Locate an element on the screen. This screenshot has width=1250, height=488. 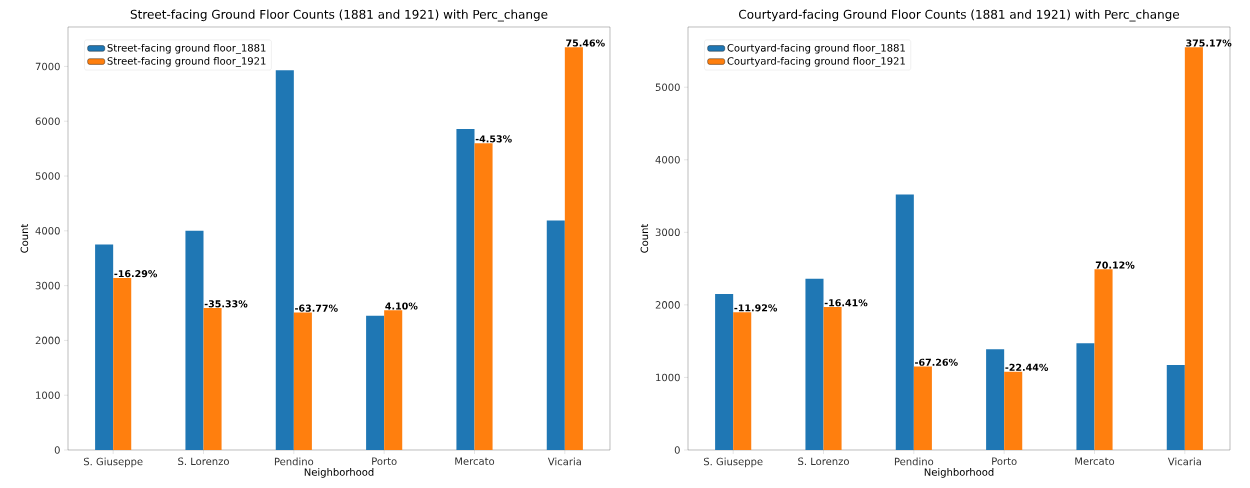
annotation: 4.10% is located at coordinates (401, 306).